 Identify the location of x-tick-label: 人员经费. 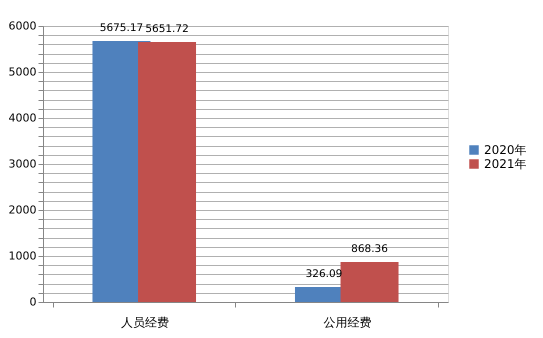
(144, 323).